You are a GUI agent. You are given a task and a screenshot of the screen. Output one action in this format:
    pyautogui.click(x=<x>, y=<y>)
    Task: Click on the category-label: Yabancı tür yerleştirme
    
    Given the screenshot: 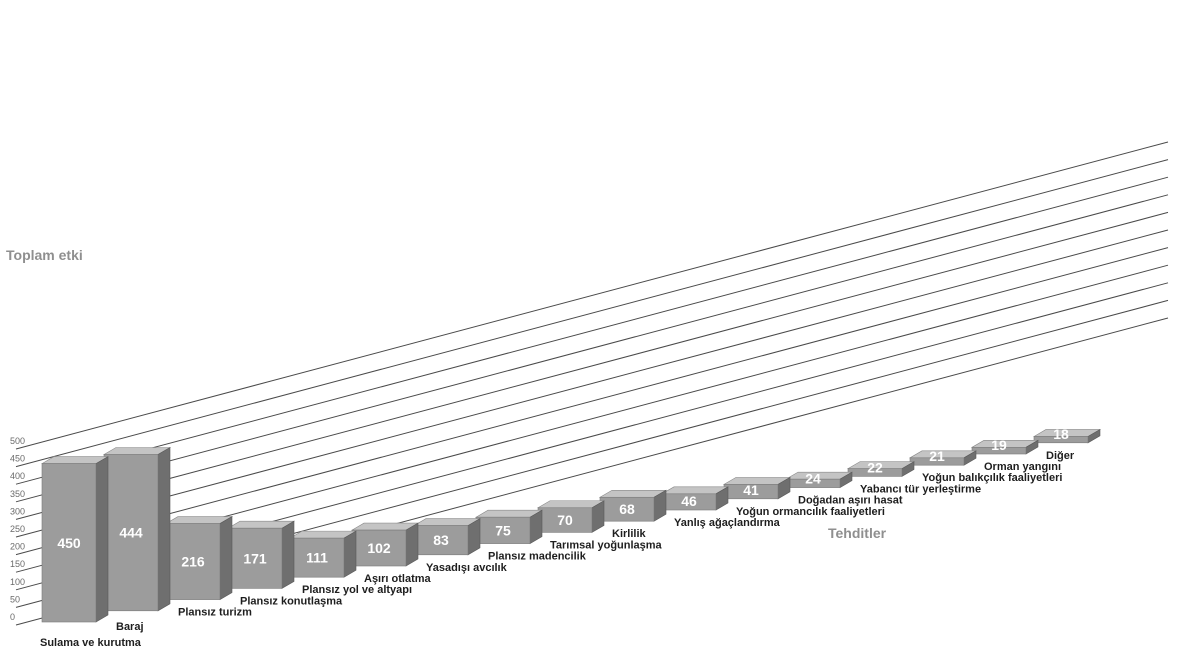 What is the action you would take?
    pyautogui.click(x=920, y=489)
    